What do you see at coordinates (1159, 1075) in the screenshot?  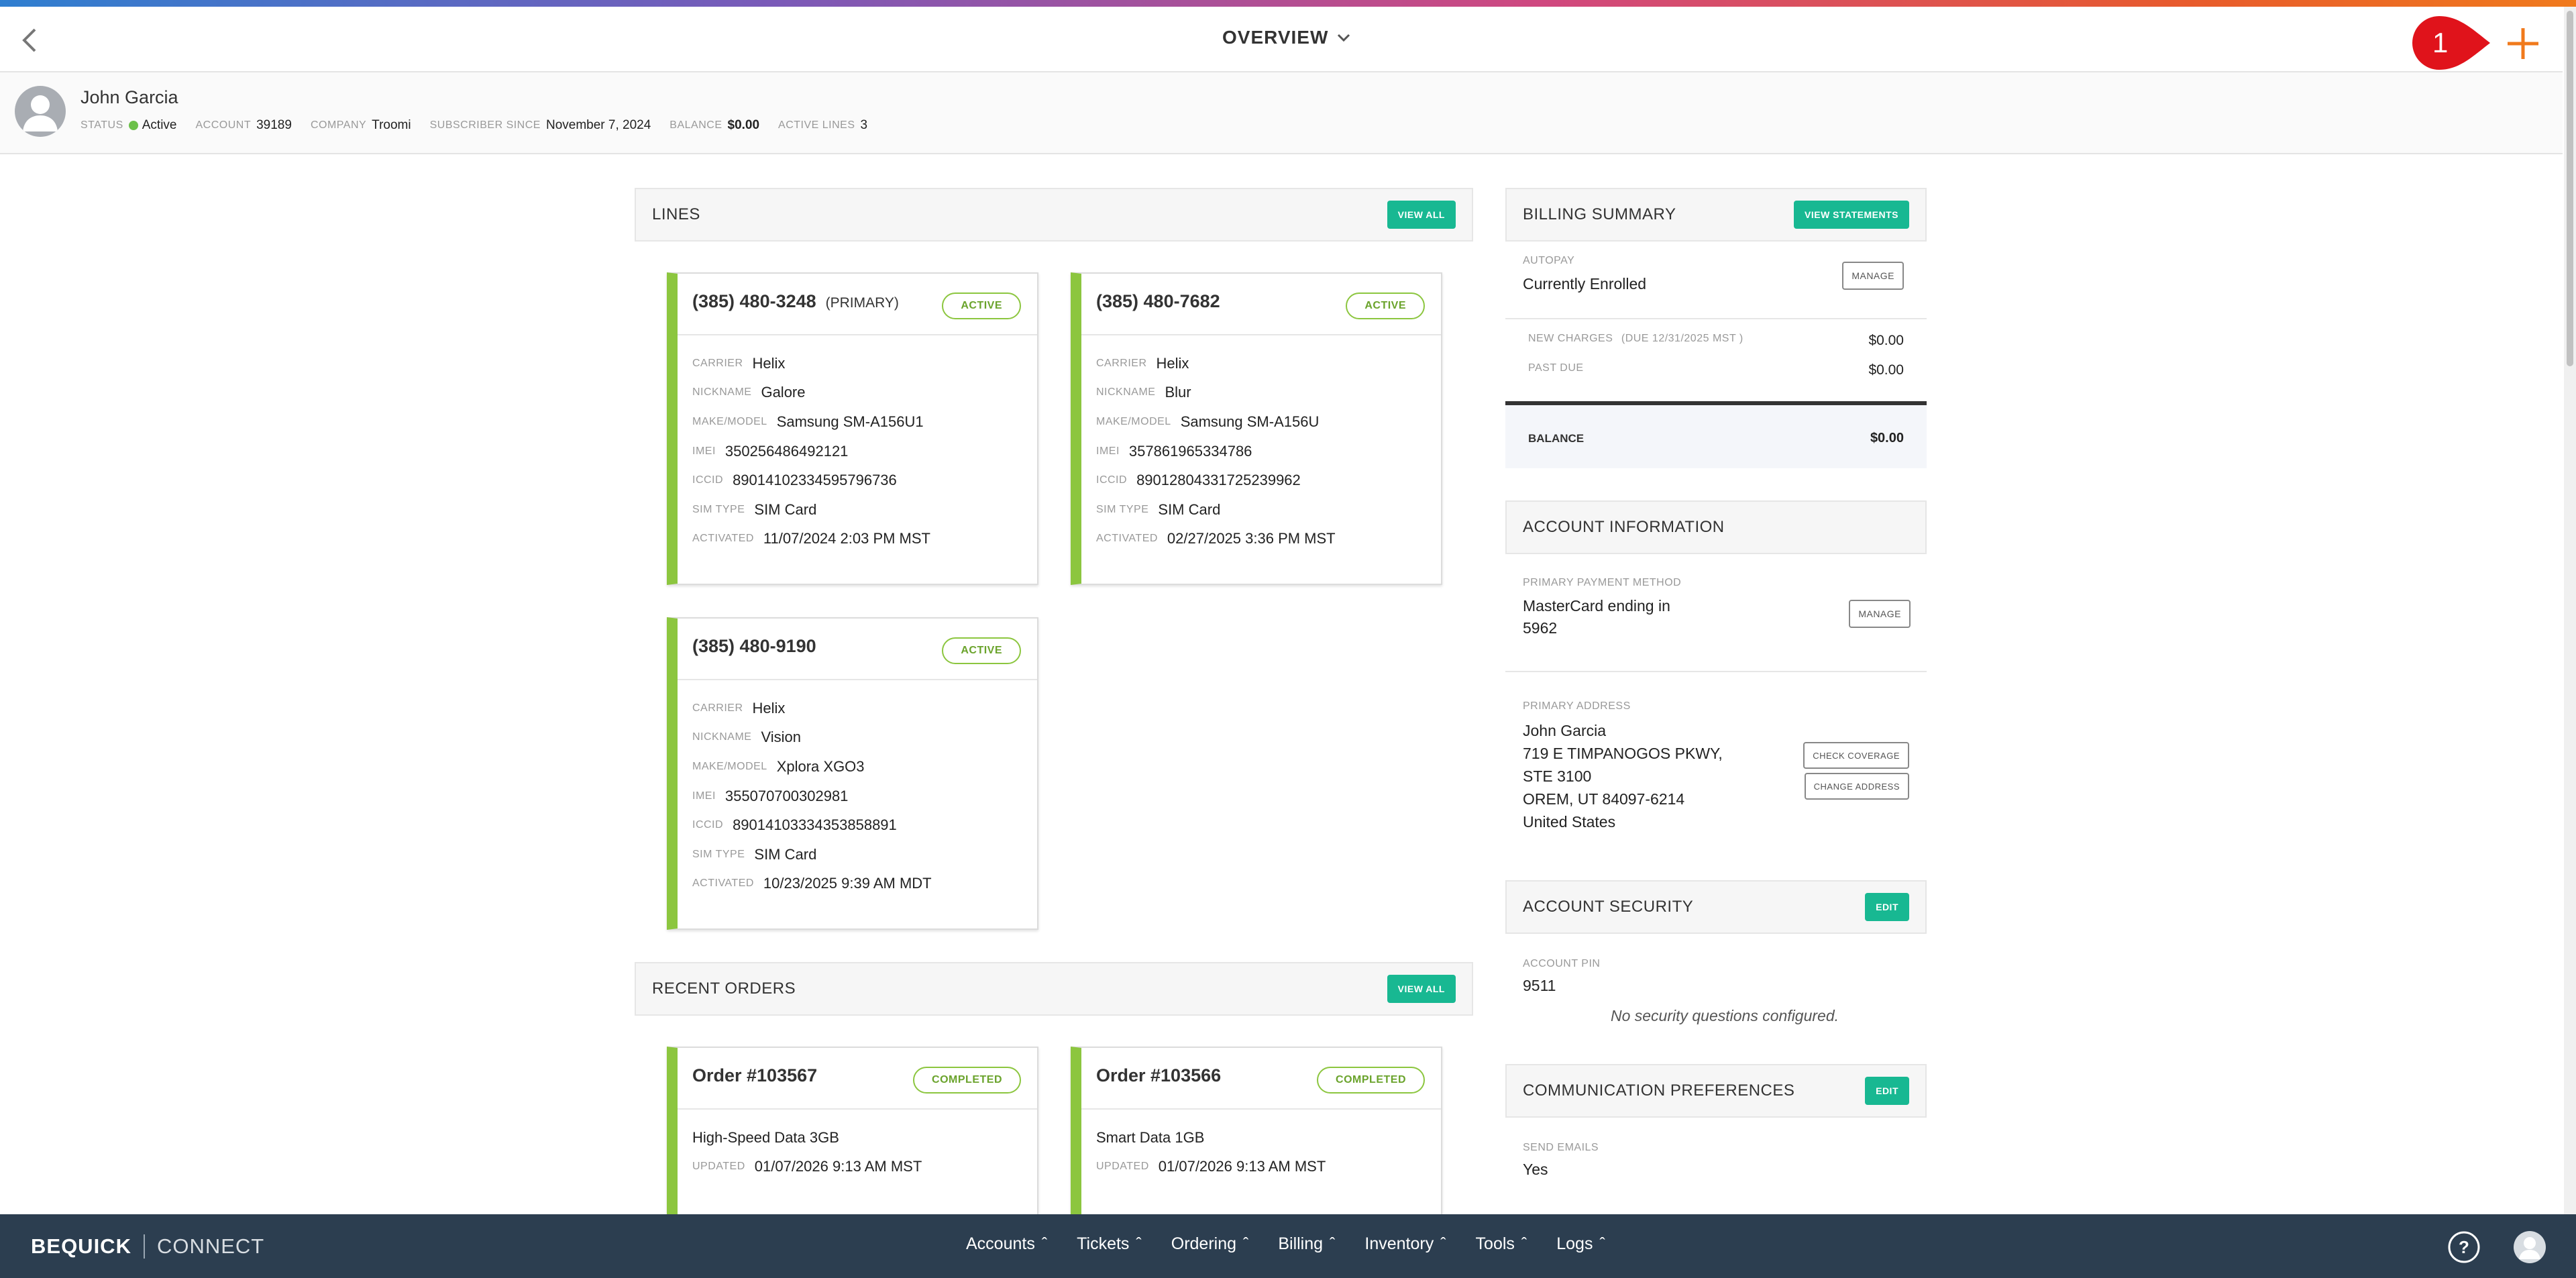 I see `order-title: Order #103566` at bounding box center [1159, 1075].